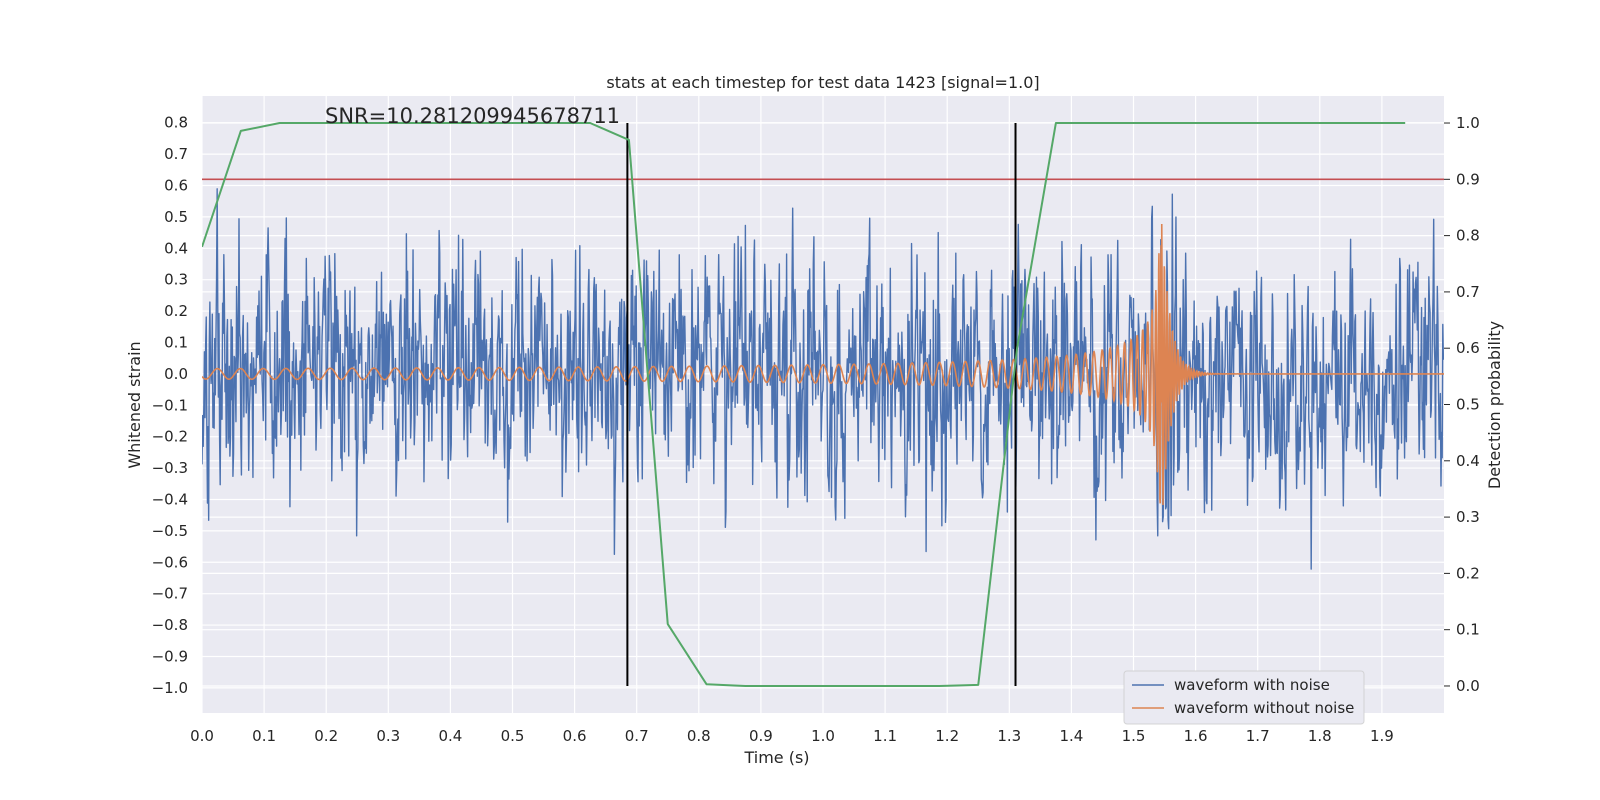 Image resolution: width=1600 pixels, height=800 pixels. I want to click on x-tick-label: 0.5, so click(513, 736).